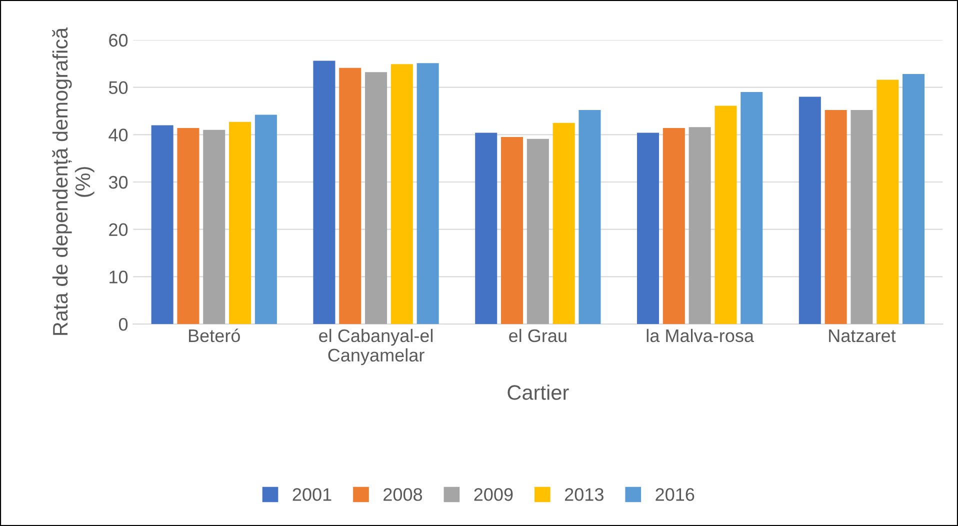 Image resolution: width=958 pixels, height=526 pixels. Describe the element at coordinates (584, 494) in the screenshot. I see `legend-label: 2013` at that location.